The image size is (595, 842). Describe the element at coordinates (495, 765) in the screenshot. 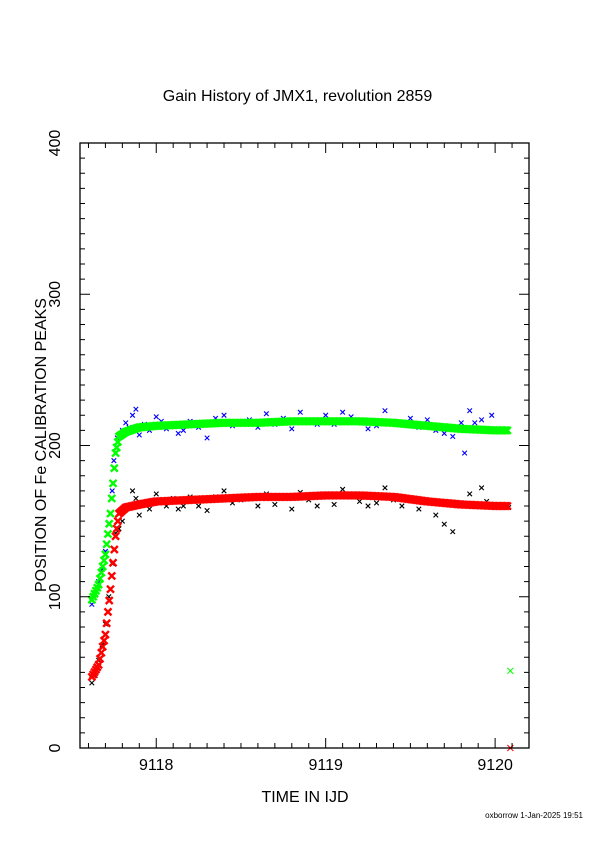

I see `x-tick-label: 9120` at that location.